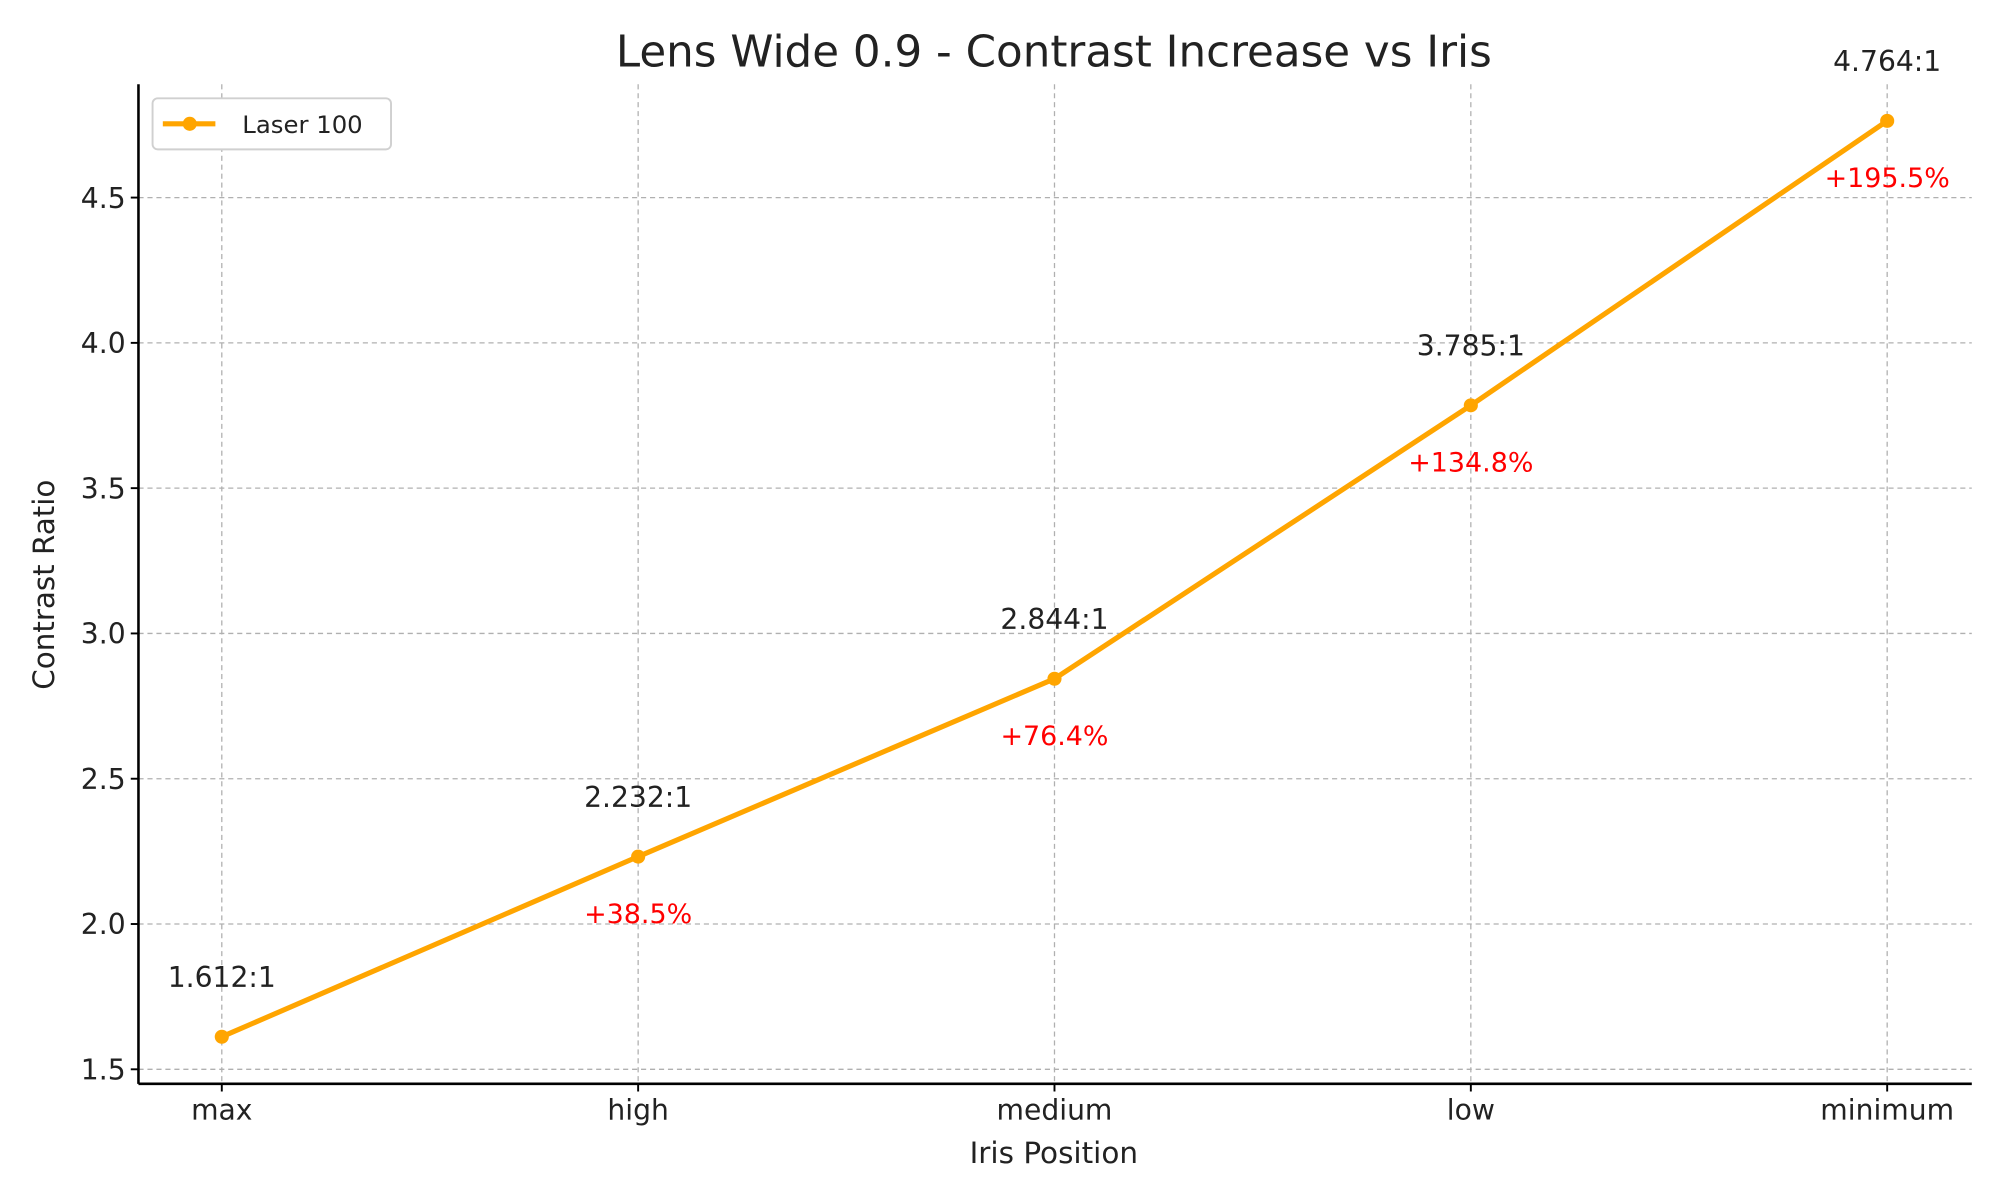  Describe the element at coordinates (1471, 346) in the screenshot. I see `value-label: 3.785:1` at that location.